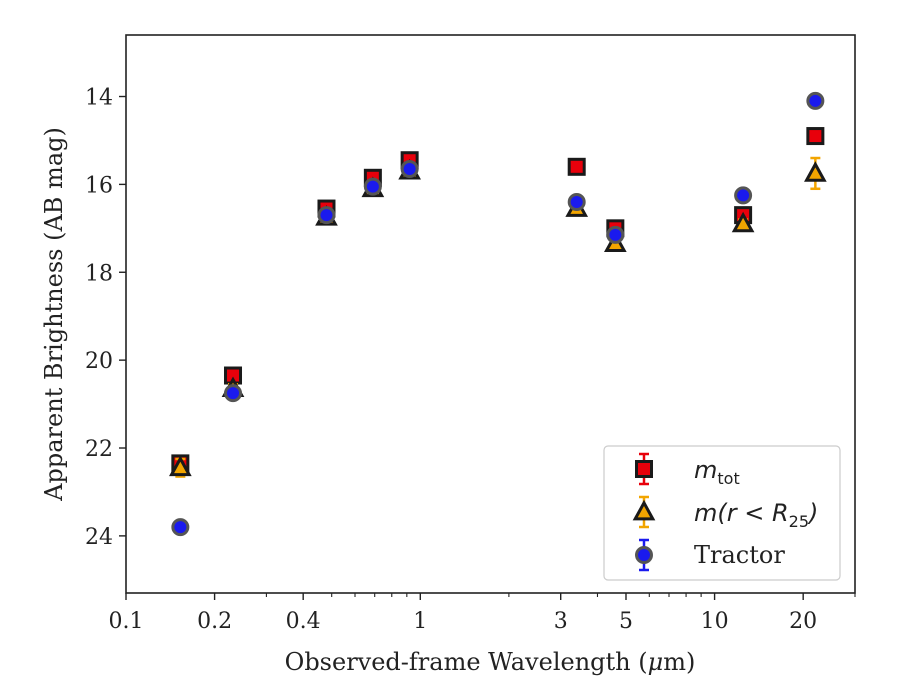  What do you see at coordinates (54, 314) in the screenshot?
I see `y-axis-label: Apparent Brightness (AB mag)` at bounding box center [54, 314].